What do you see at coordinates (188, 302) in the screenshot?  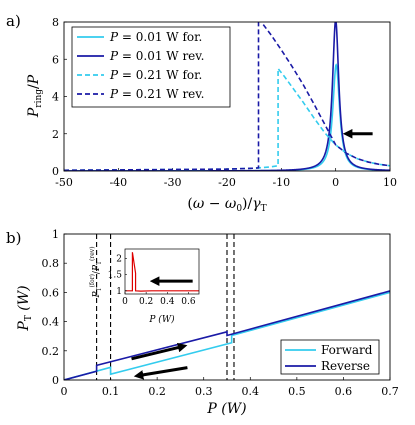 I see `inset-xtick-label: 0.6` at bounding box center [188, 302].